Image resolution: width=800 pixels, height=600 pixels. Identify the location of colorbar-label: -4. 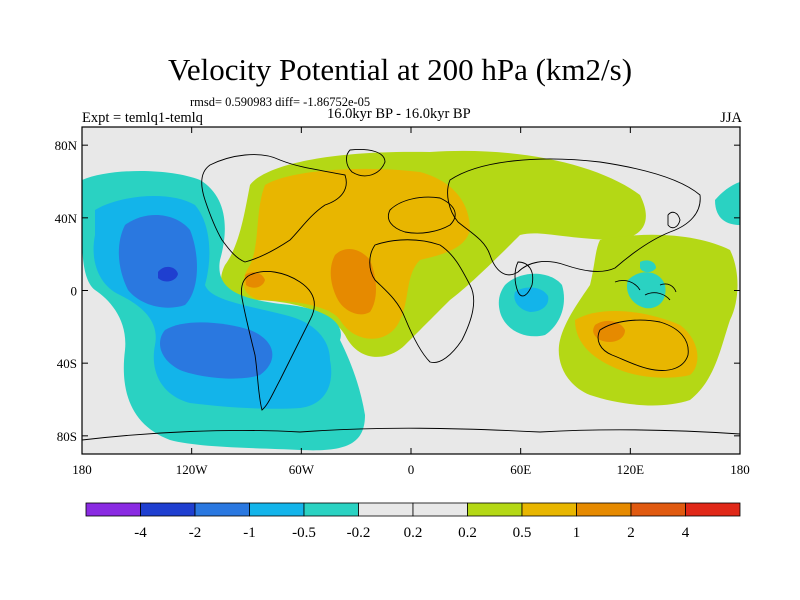
(140, 533).